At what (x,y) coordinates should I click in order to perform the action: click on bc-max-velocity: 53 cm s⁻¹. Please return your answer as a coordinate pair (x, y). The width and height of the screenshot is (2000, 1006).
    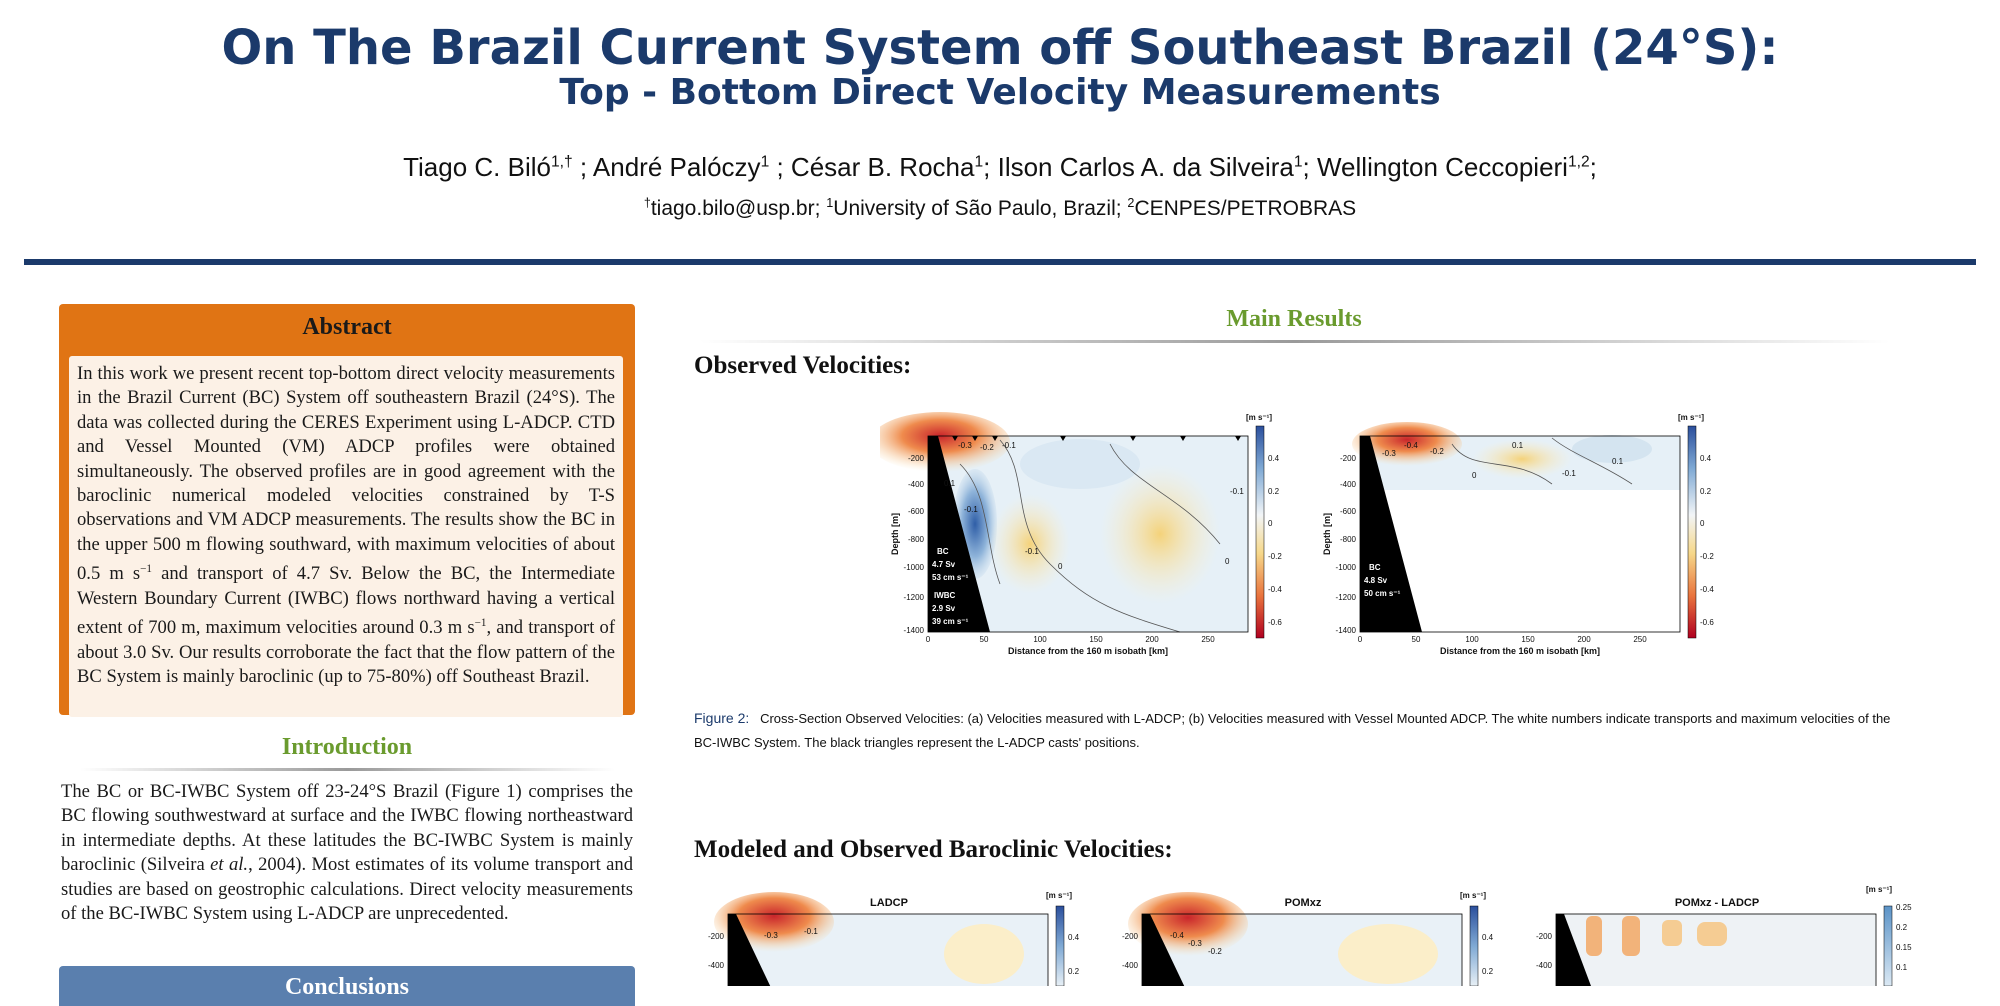
    Looking at the image, I should click on (950, 577).